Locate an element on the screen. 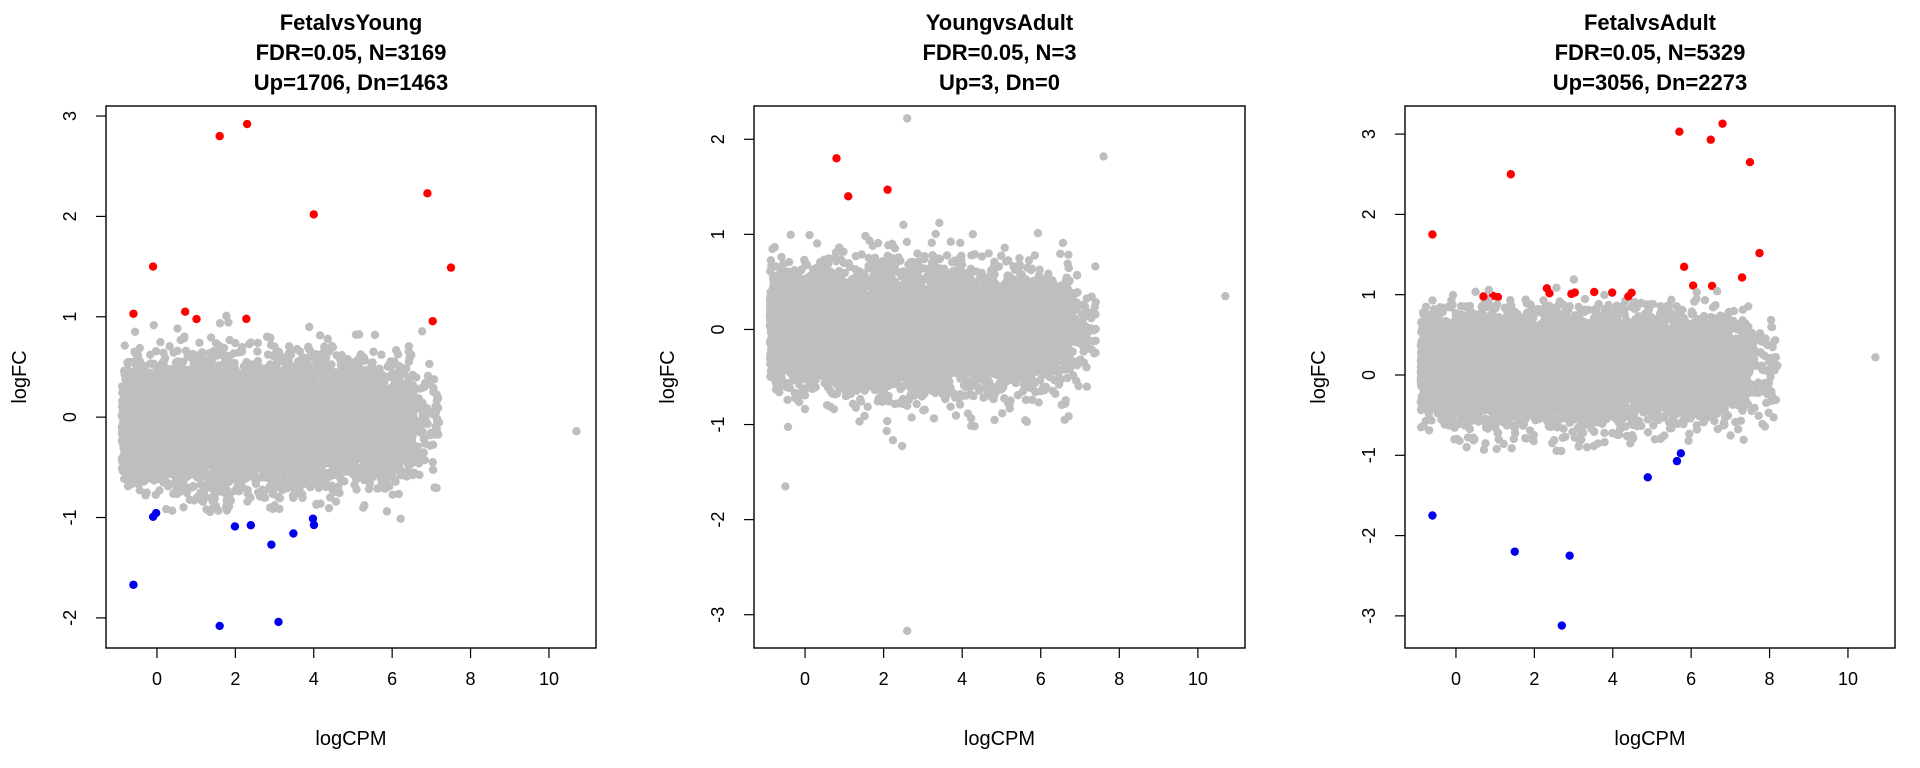 This screenshot has width=1920, height=768. chart-title-line-2: FDR=0.05, N=3169 is located at coordinates (351, 52).